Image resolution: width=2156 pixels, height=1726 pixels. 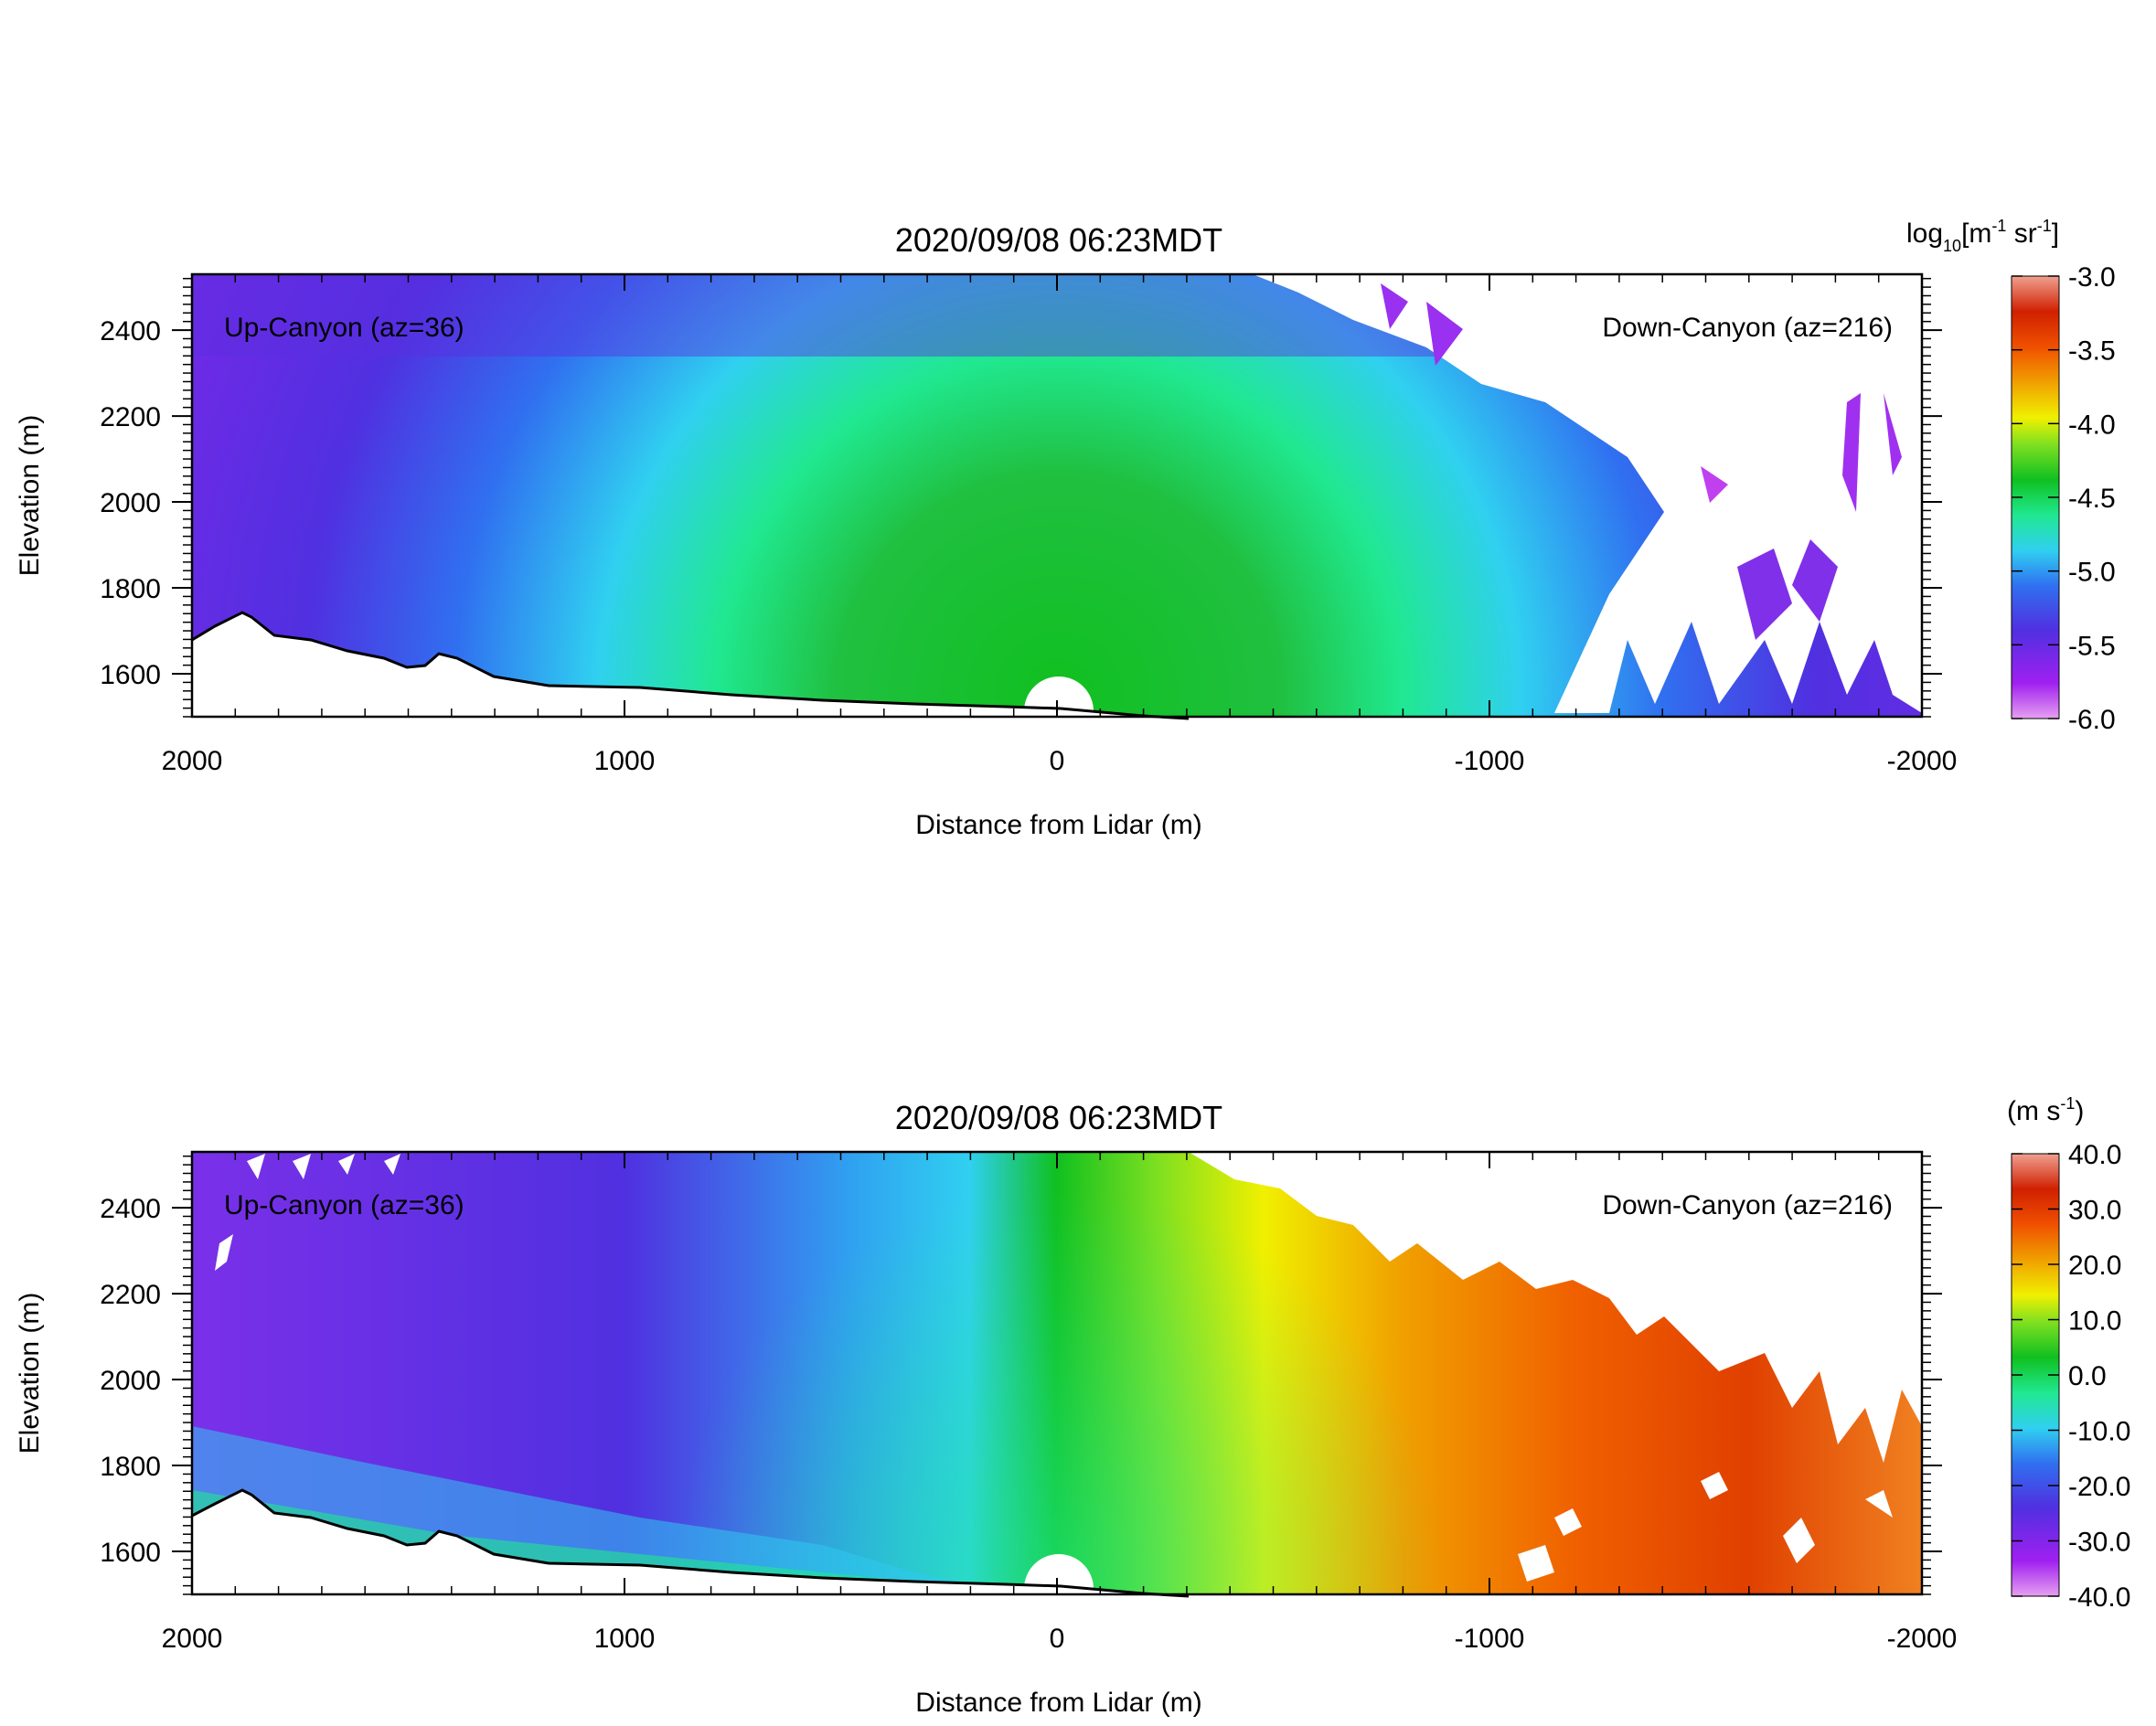 I want to click on colorbar-tick-label: -3.5, so click(x=2092, y=351).